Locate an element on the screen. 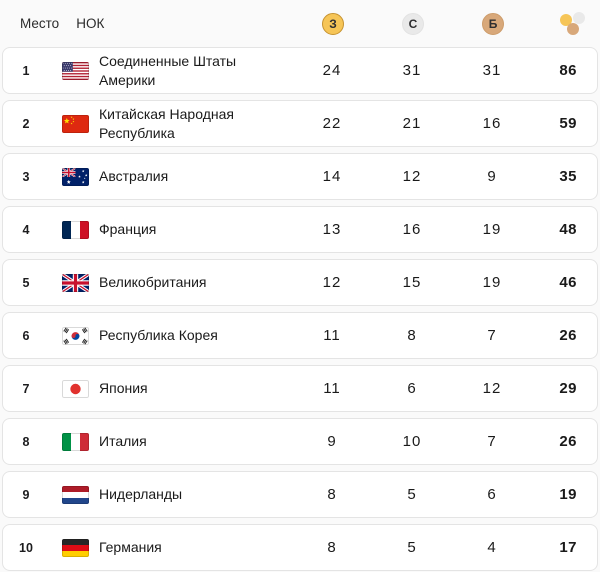 This screenshot has height=572, width=600. rank: 9 is located at coordinates (26, 494).